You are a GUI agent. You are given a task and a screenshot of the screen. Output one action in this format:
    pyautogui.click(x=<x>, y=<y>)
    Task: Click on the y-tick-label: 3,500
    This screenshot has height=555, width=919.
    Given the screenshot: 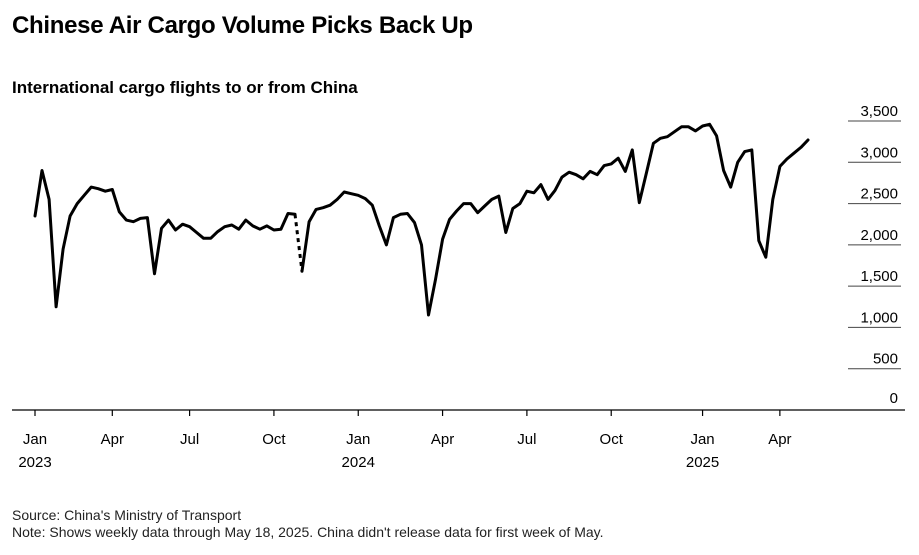 What is the action you would take?
    pyautogui.click(x=879, y=111)
    